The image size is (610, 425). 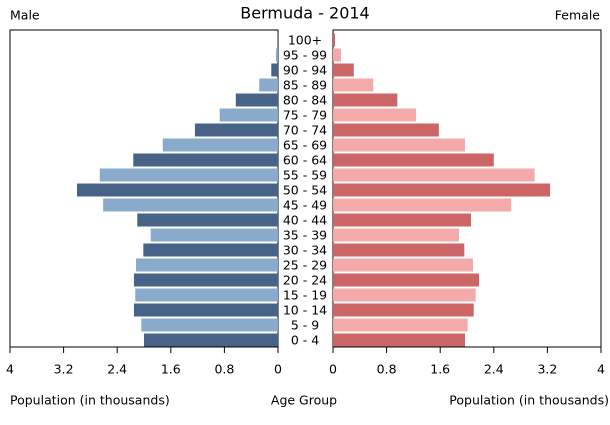 What do you see at coordinates (305, 310) in the screenshot?
I see `category-label: 10 - 14` at bounding box center [305, 310].